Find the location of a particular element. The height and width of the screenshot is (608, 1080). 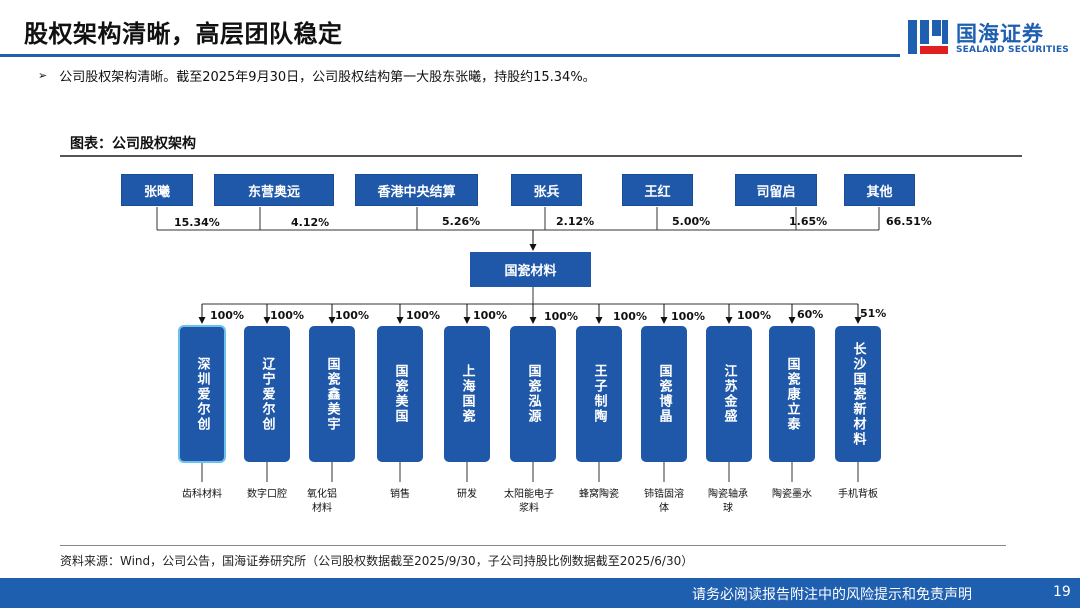

subsidiary-pct: 51% is located at coordinates (873, 313).